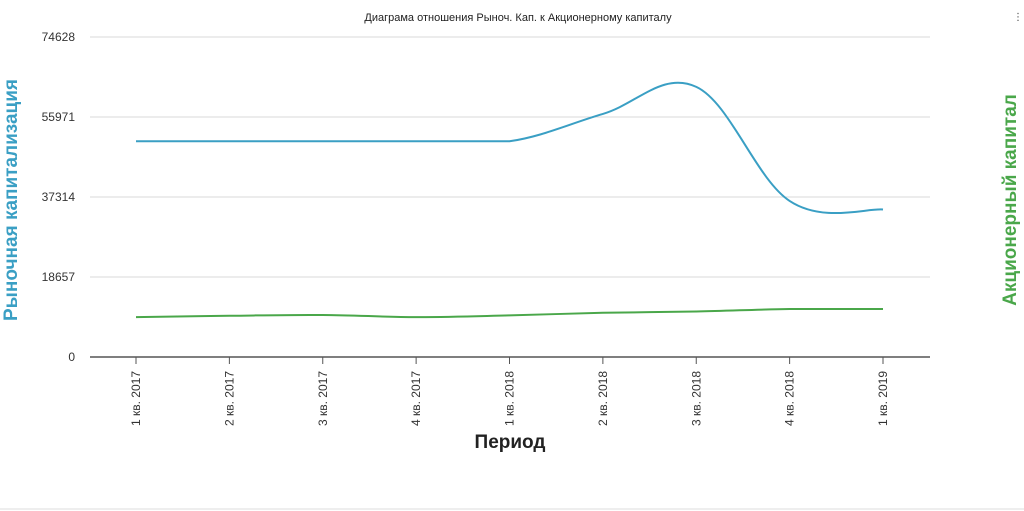 The width and height of the screenshot is (1024, 511). What do you see at coordinates (1010, 200) in the screenshot?
I see `y2-axis-title: Акционерный капитал` at bounding box center [1010, 200].